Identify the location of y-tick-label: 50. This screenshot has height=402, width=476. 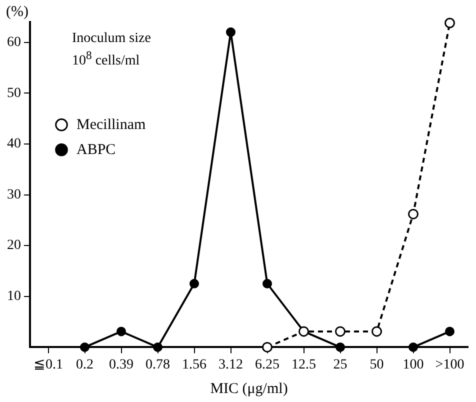
(14, 93).